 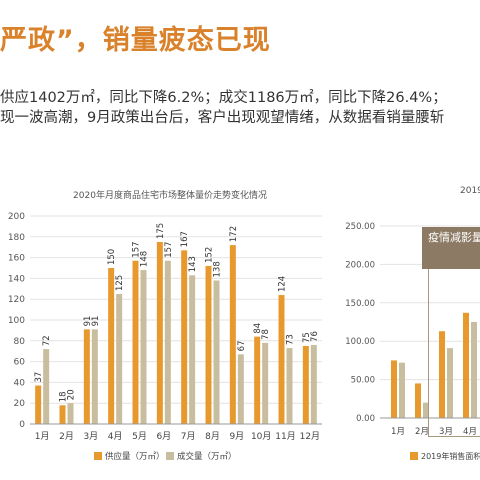 I want to click on bar-value-label: 76, so click(x=315, y=336).